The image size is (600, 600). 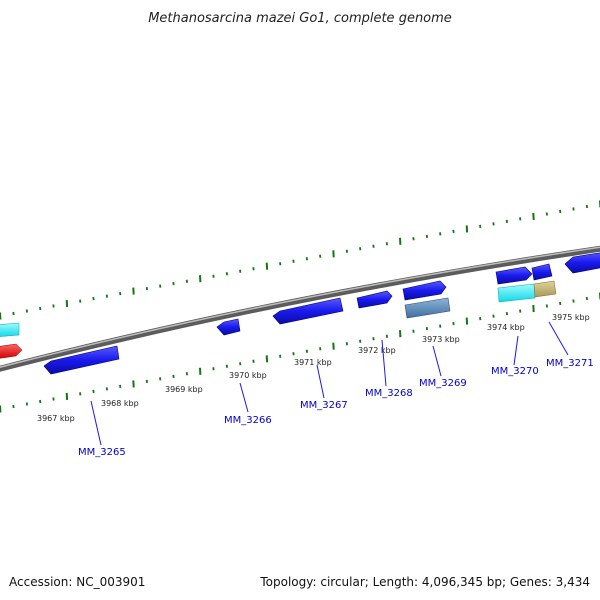 I want to click on gene-label-mm-3268: MM_3268, so click(x=389, y=393).